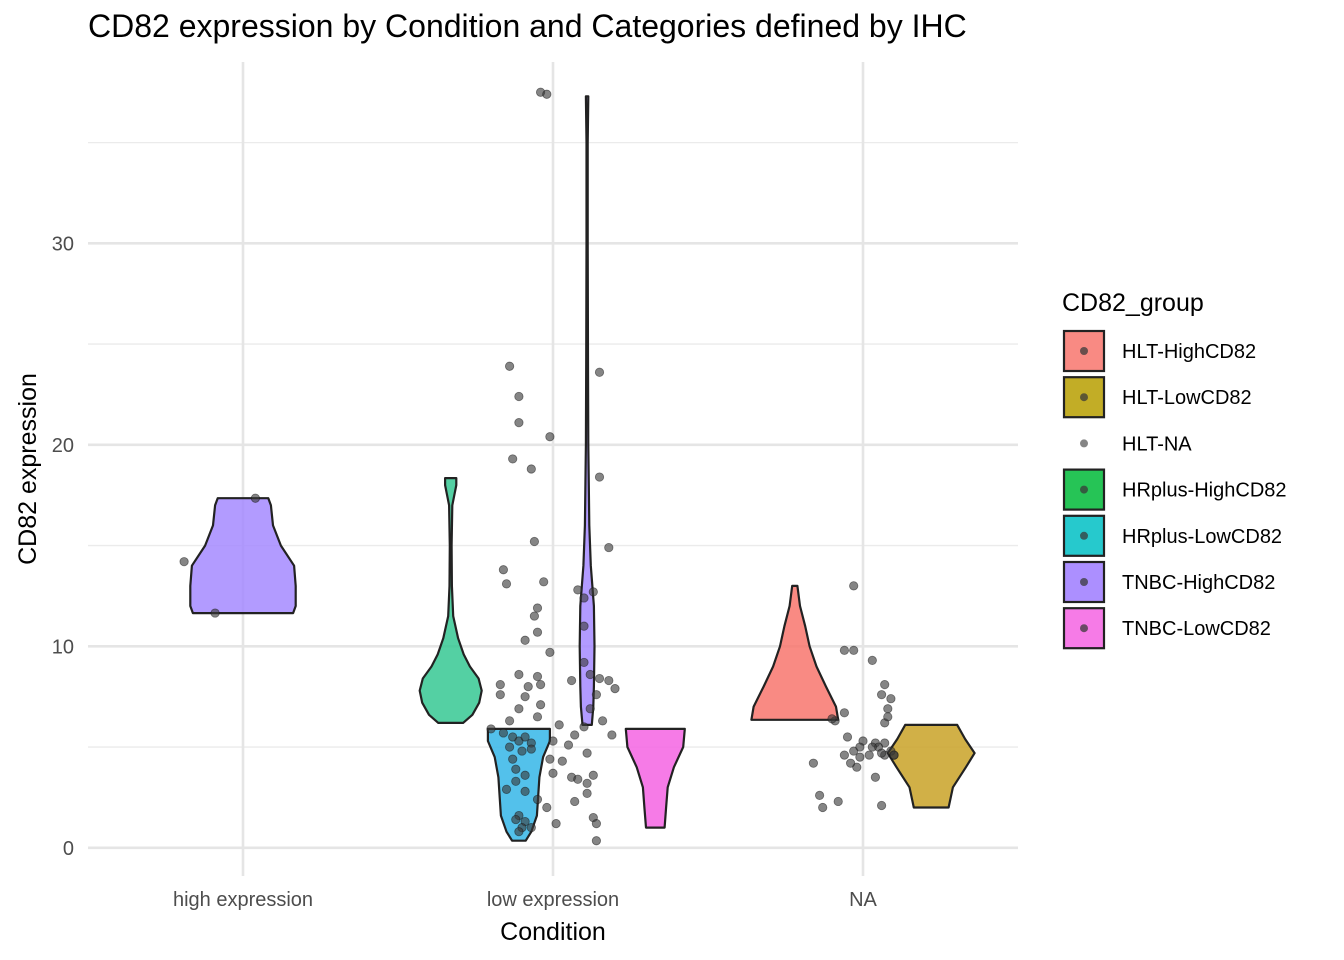  I want to click on legend-key-hlt-highcd82, so click(1084, 351).